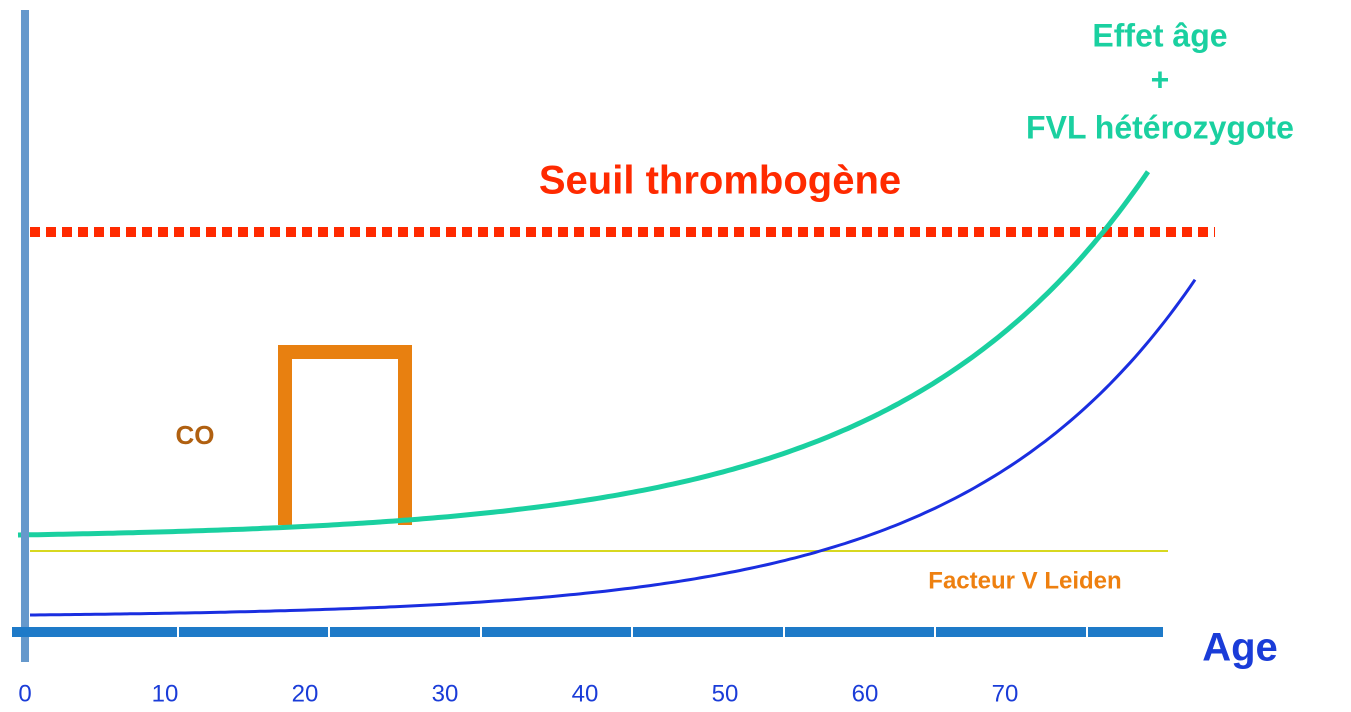 This screenshot has height=712, width=1351. What do you see at coordinates (1005, 693) in the screenshot?
I see `x-tick-label: 70` at bounding box center [1005, 693].